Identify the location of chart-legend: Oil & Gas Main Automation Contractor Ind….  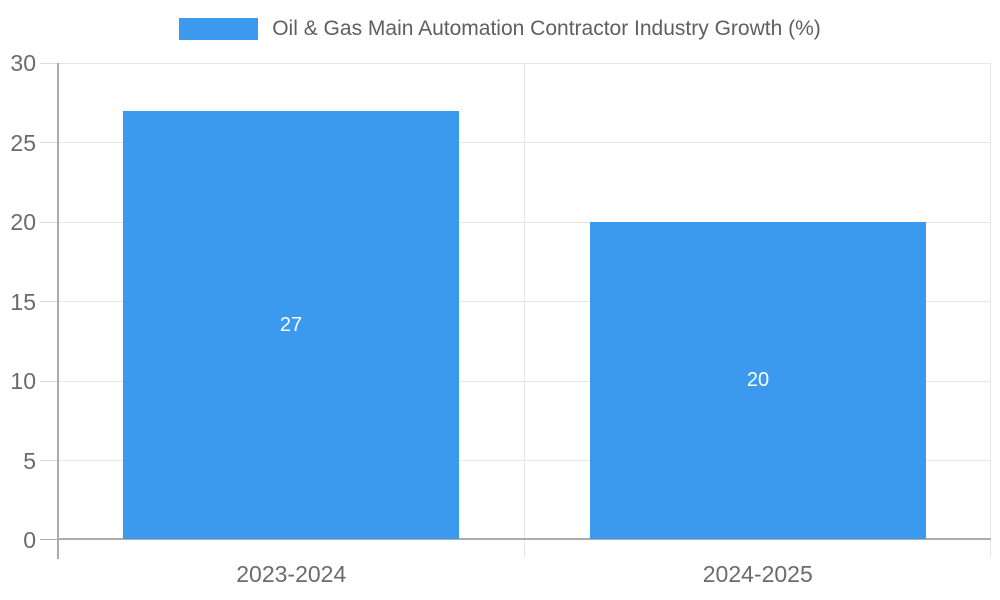
(500, 29).